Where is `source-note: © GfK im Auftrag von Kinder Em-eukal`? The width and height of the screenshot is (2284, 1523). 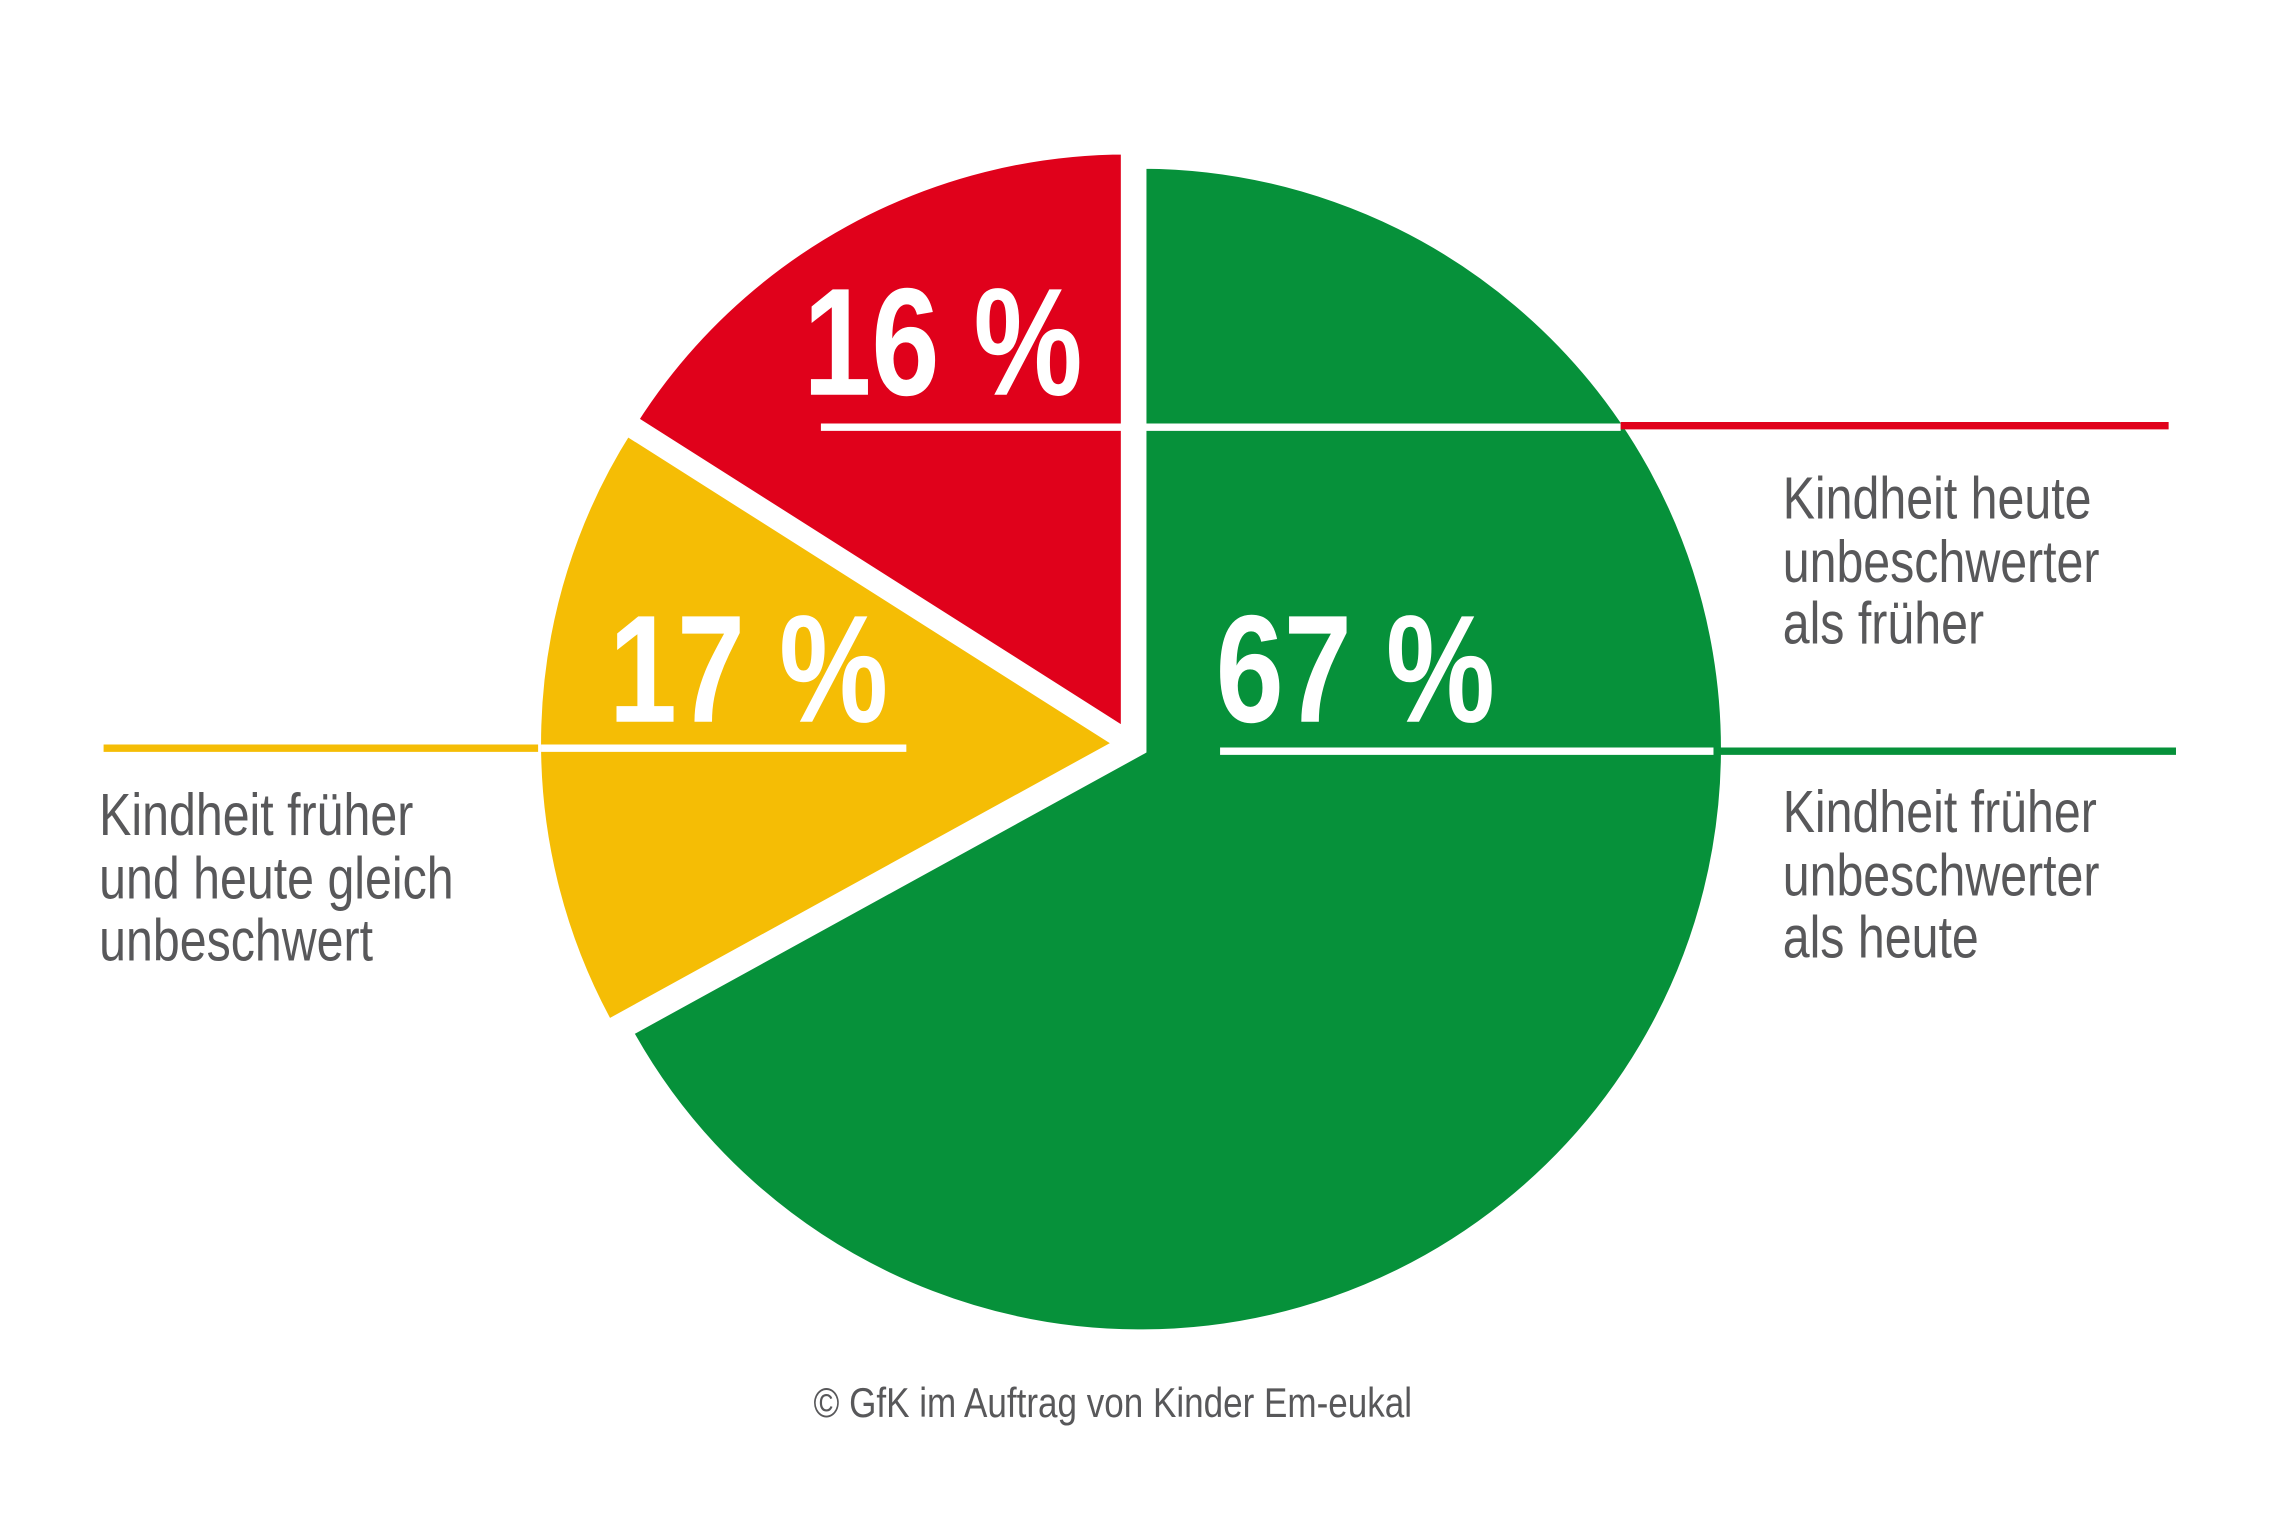 source-note: © GfK im Auftrag von Kinder Em-eukal is located at coordinates (1113, 1403).